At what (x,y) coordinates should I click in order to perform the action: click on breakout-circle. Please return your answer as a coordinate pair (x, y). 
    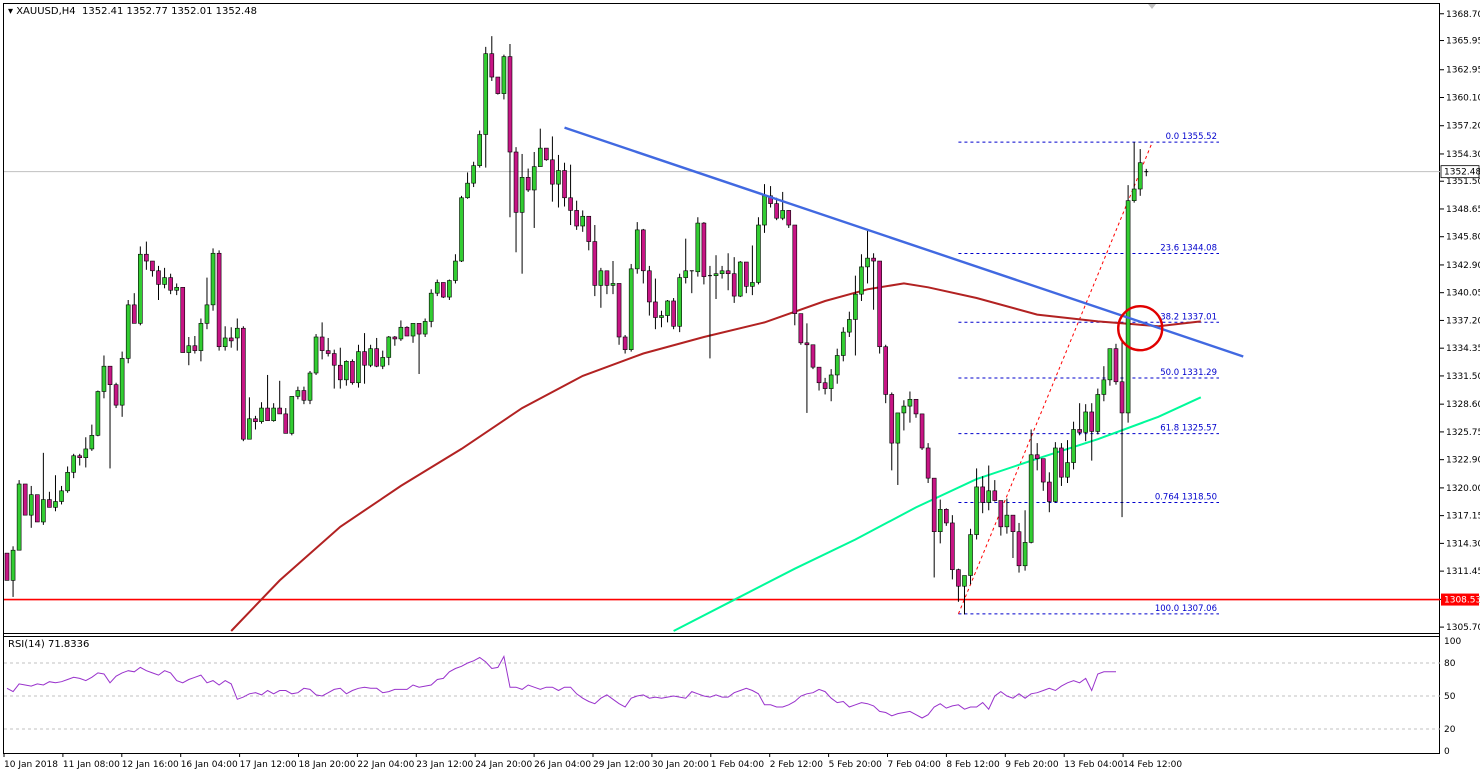
    Looking at the image, I should click on (1140, 328).